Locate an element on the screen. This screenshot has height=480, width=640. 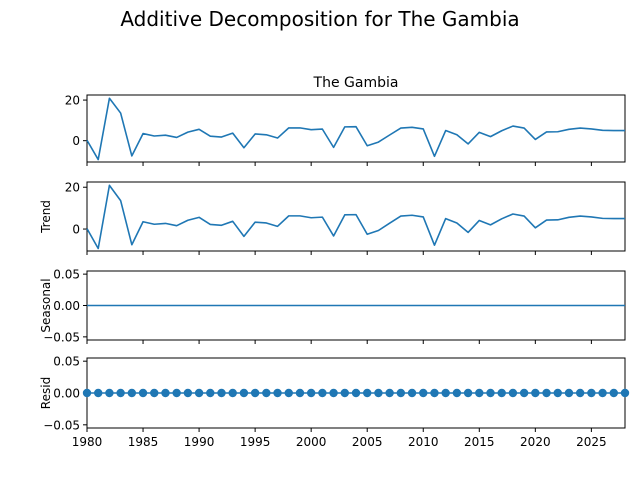
resid-ytick-label: 0.00 is located at coordinates (66, 394).